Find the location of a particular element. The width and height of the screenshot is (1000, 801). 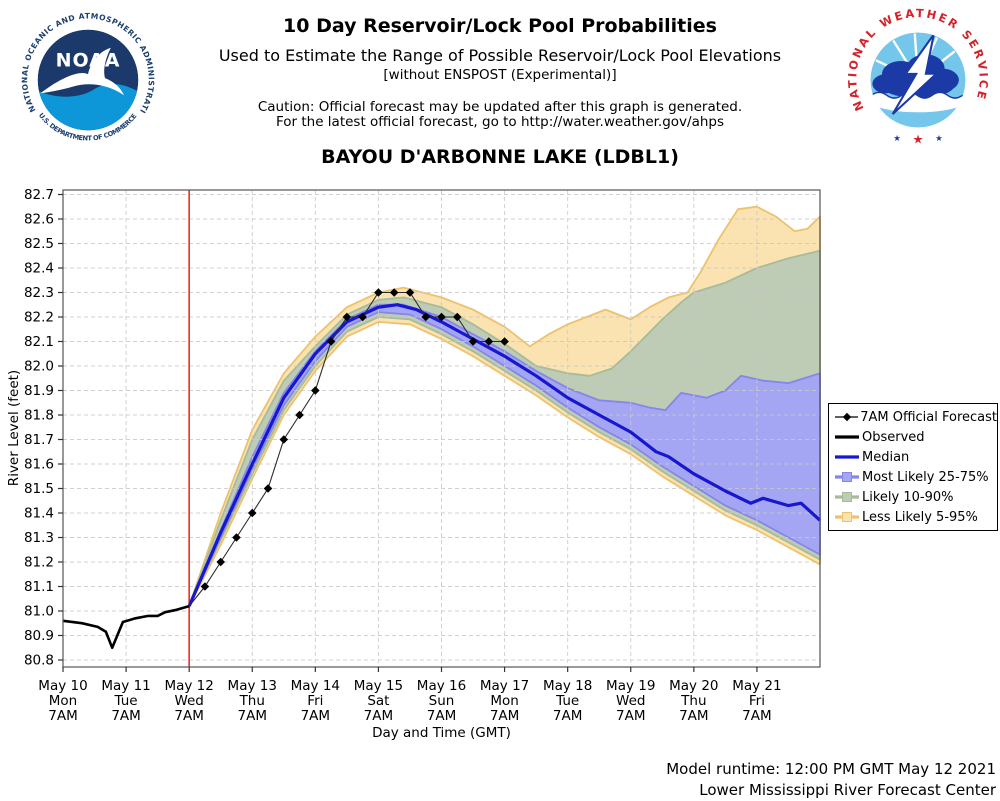

nws-sea-wave is located at coordinates (918, 102).